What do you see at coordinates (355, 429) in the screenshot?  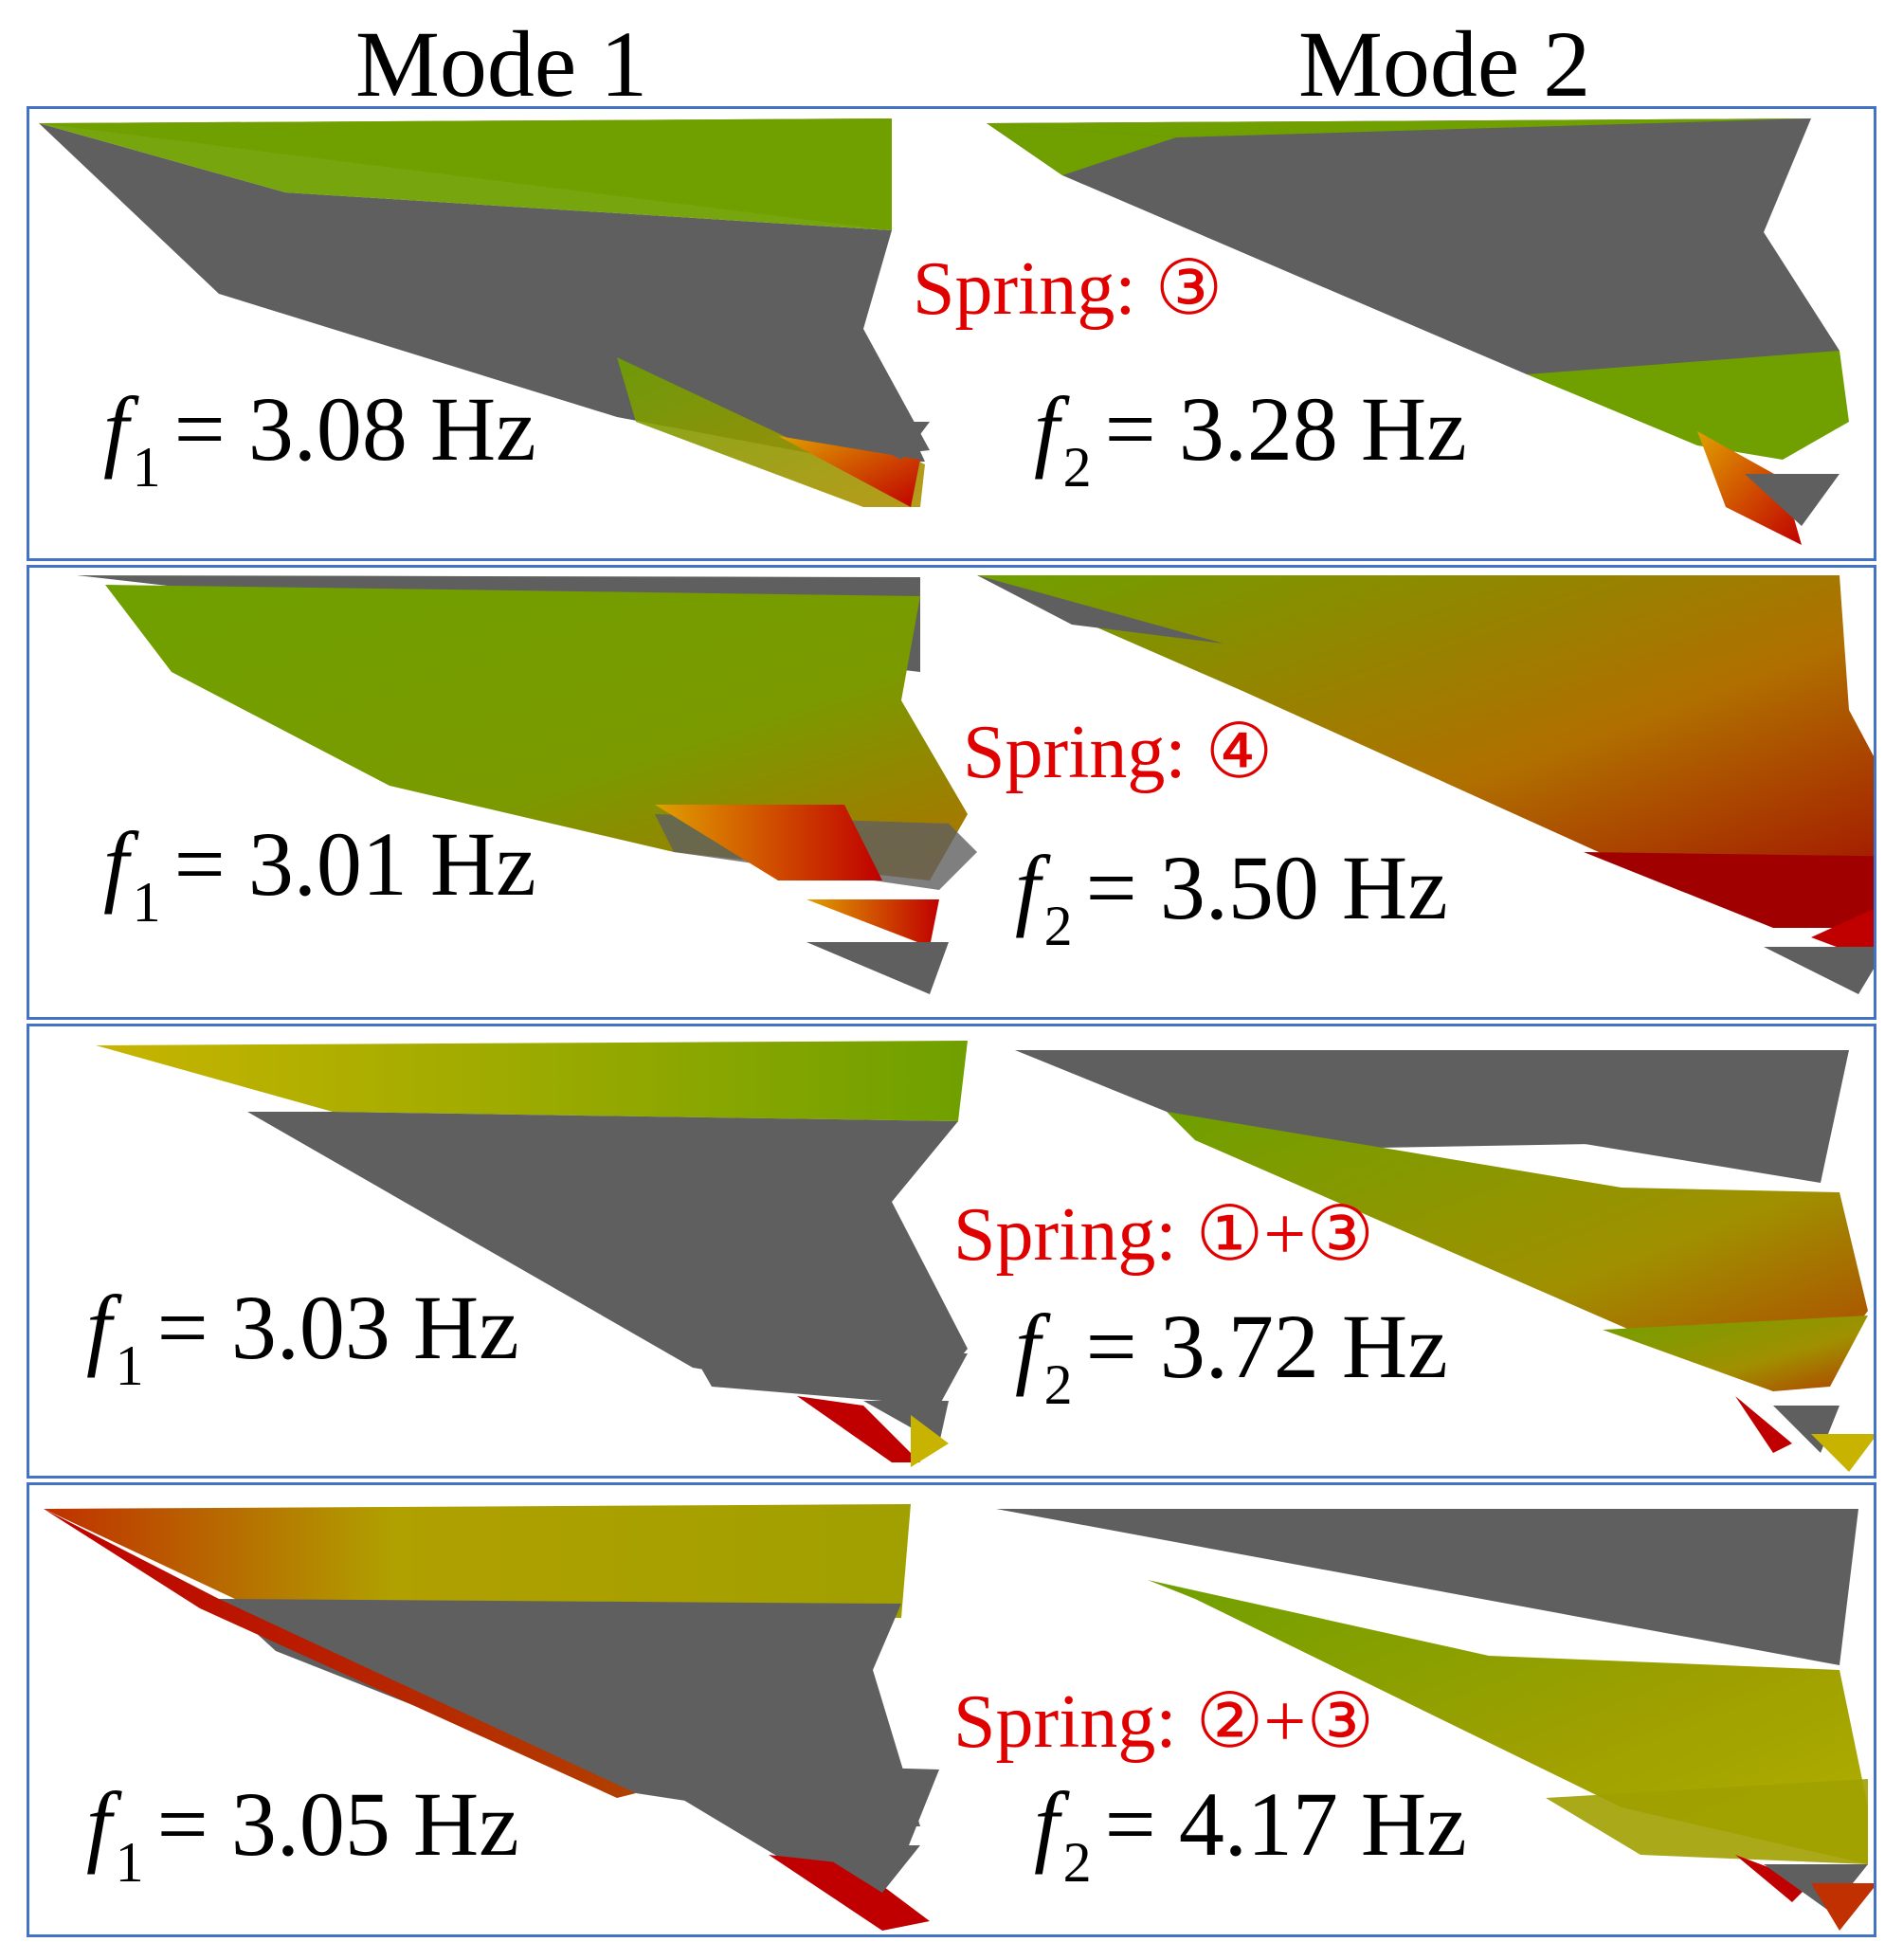 I see `f1-value: = 3.08 Hz` at bounding box center [355, 429].